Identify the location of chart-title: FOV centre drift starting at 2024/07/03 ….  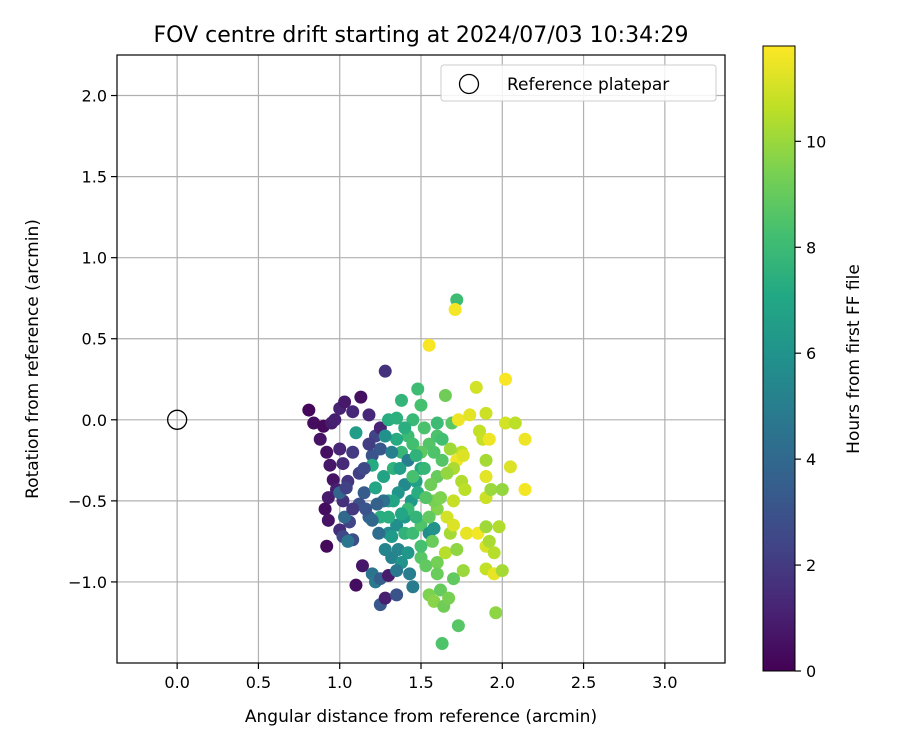
(421, 35).